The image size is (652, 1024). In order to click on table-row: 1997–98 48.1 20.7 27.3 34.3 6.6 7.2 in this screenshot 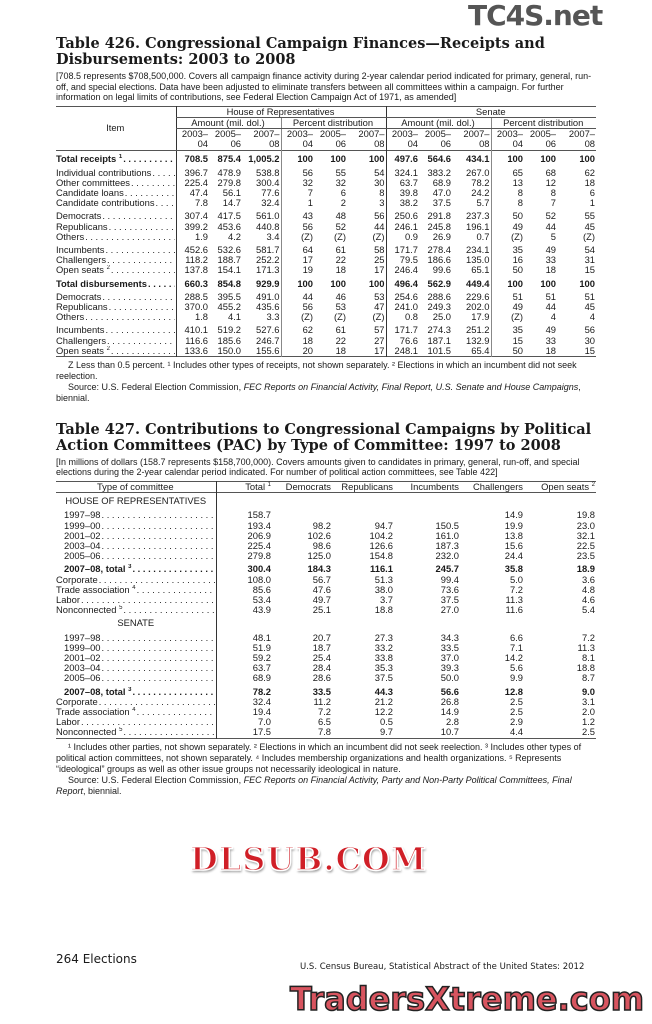, I will do `click(326, 637)`.